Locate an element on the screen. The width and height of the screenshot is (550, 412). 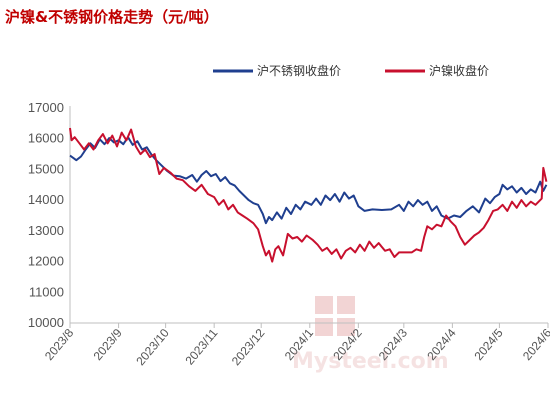
x-tick-label: 2023/8 is located at coordinates (59, 344).